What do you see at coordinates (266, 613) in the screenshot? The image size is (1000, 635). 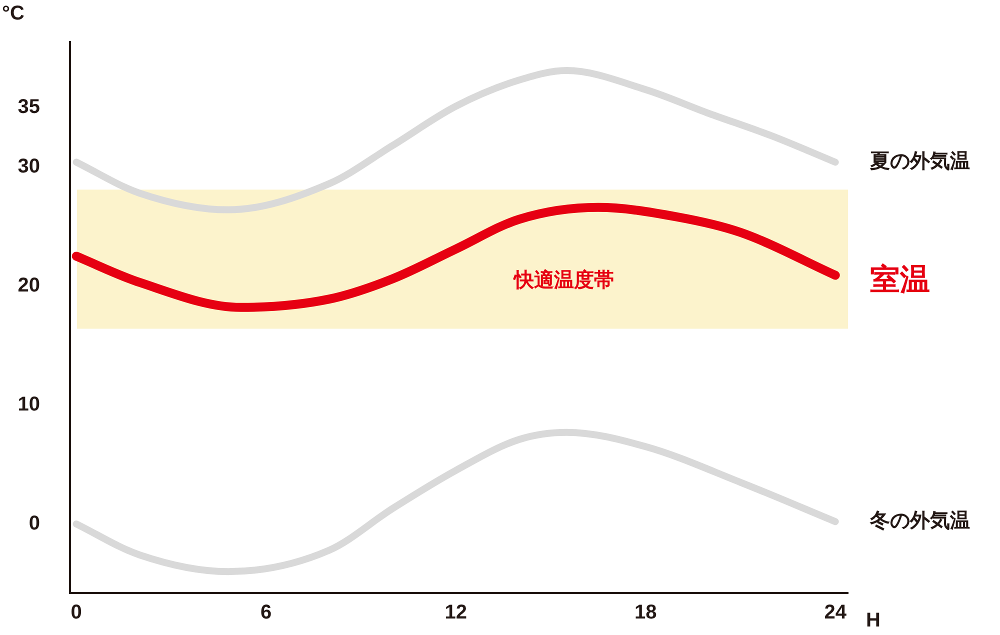 I see `x-tick-label: 6` at bounding box center [266, 613].